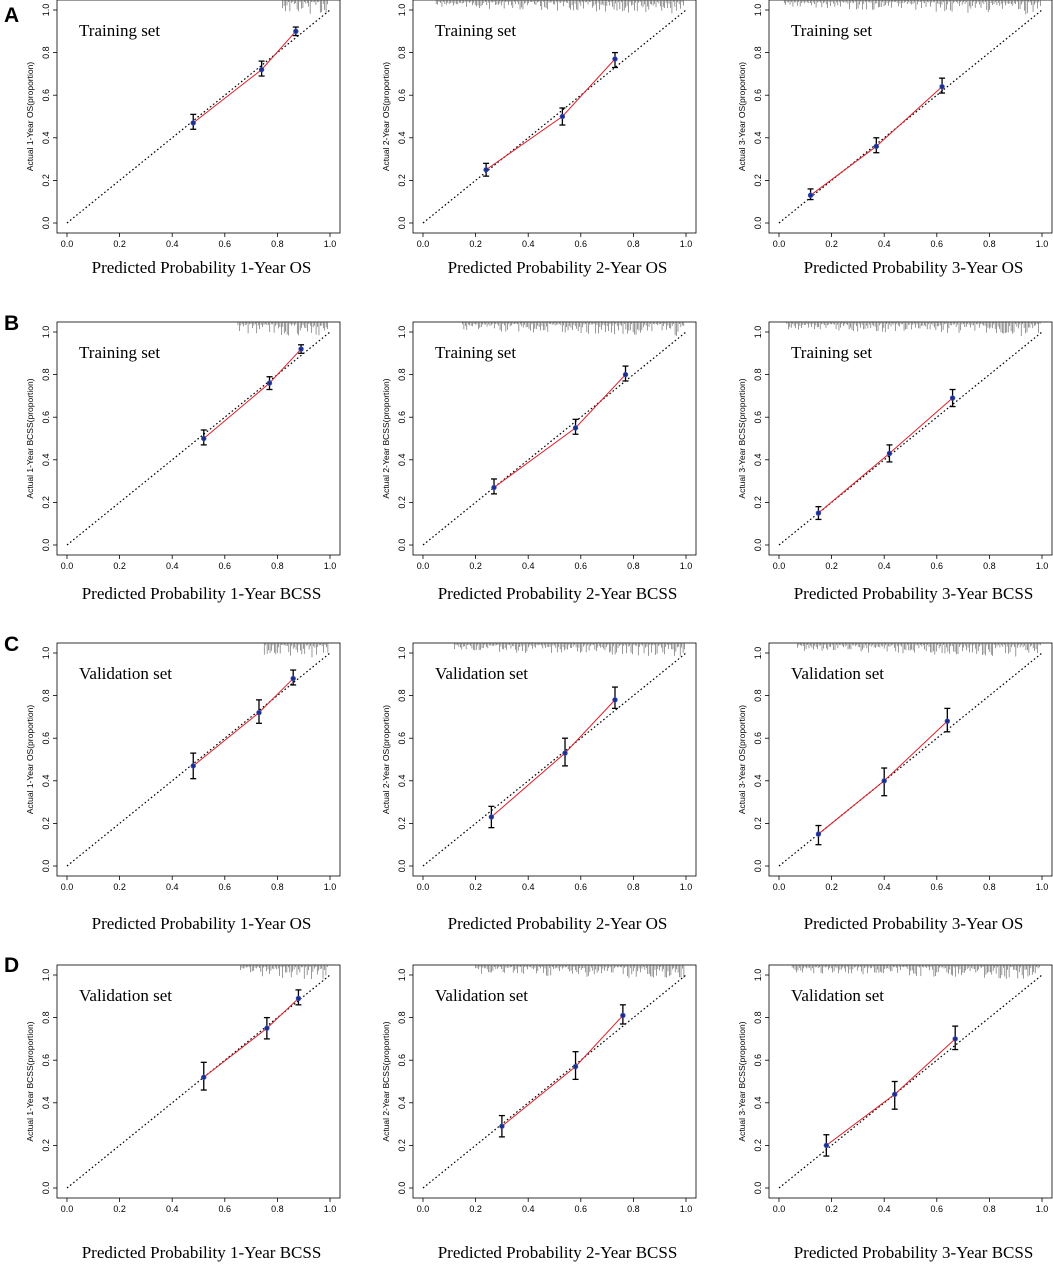  What do you see at coordinates (30, 759) in the screenshot?
I see `y-axis-label: Actual 1-Year OS(proportion)` at bounding box center [30, 759].